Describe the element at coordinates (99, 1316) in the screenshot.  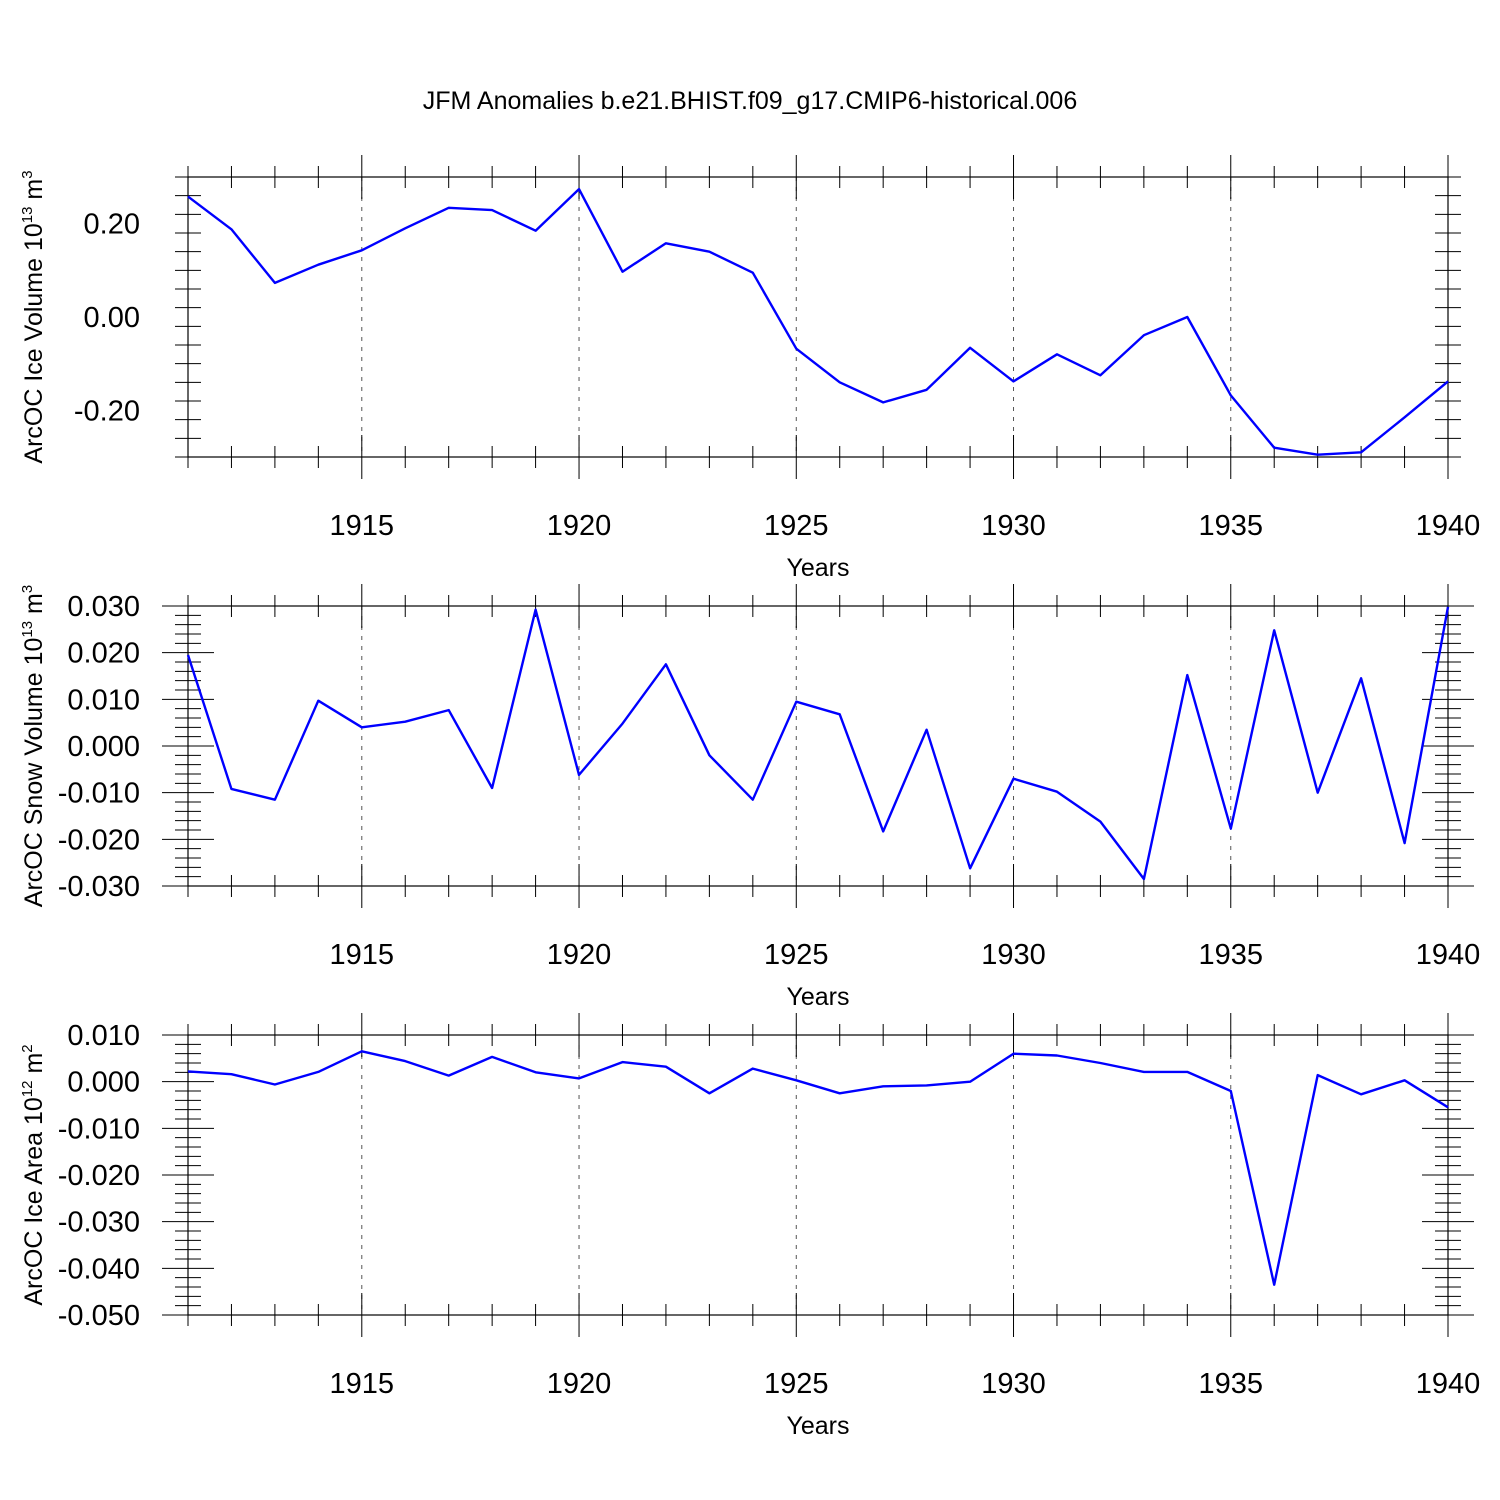
I see `y-tick-label: -0.050` at that location.